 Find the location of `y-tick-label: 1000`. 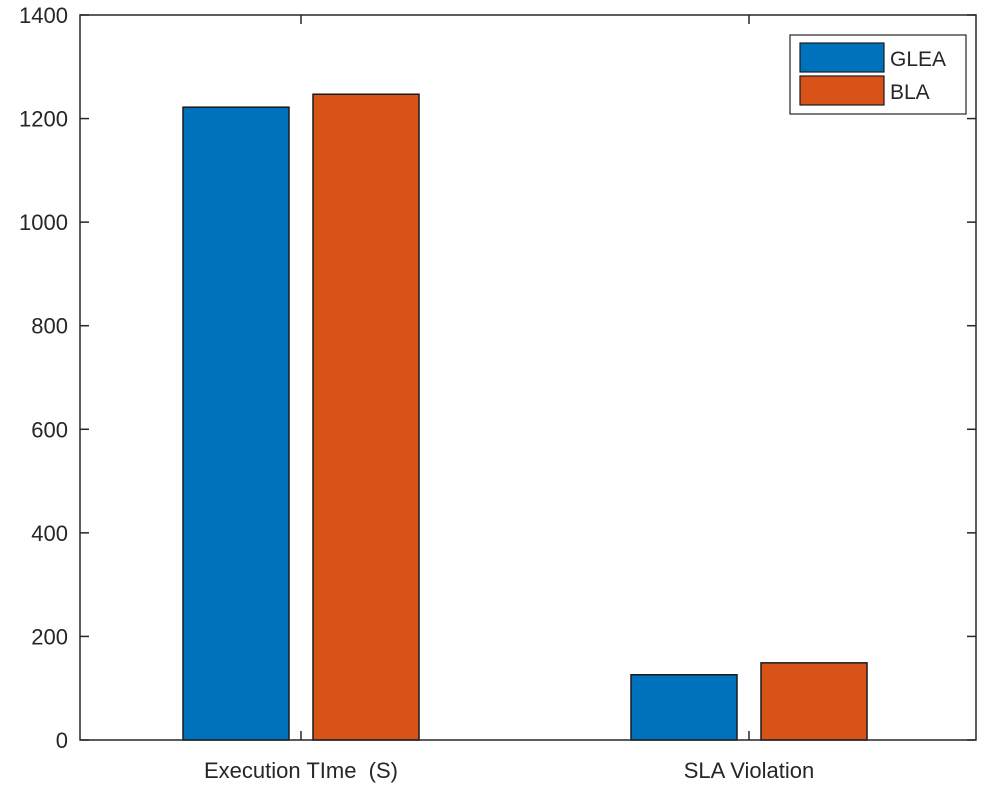

y-tick-label: 1000 is located at coordinates (43, 222).